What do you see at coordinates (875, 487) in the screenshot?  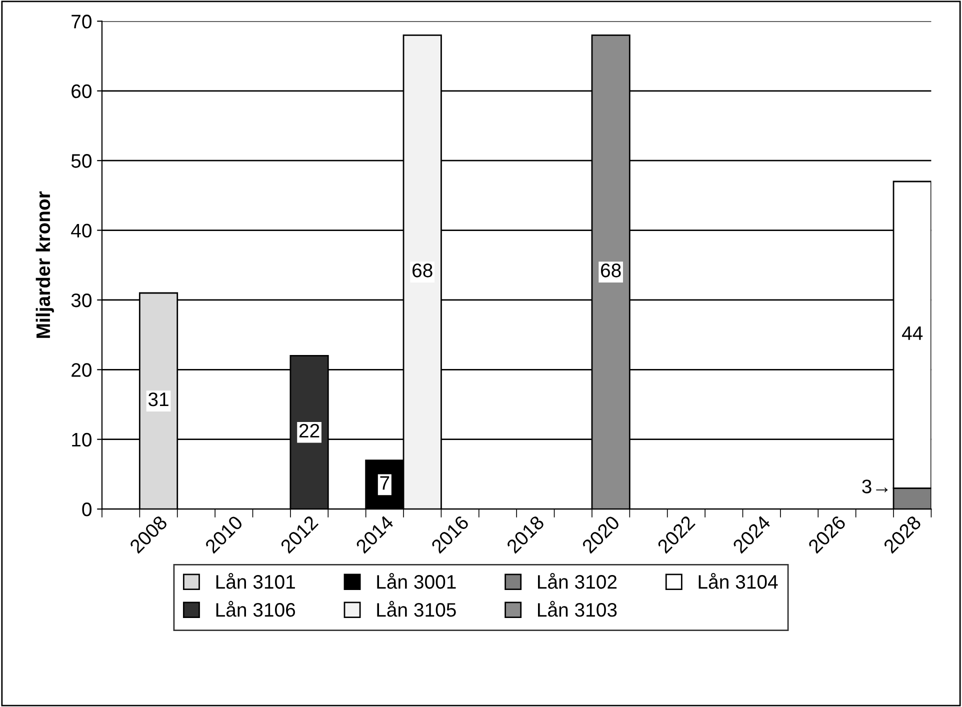 I see `annotation: 3→` at bounding box center [875, 487].